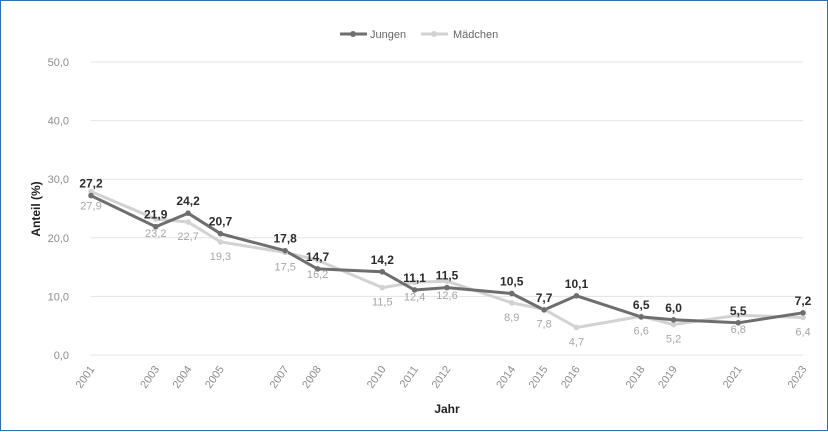 The height and width of the screenshot is (432, 828). I want to click on x-tick-label: 2023, so click(798, 377).